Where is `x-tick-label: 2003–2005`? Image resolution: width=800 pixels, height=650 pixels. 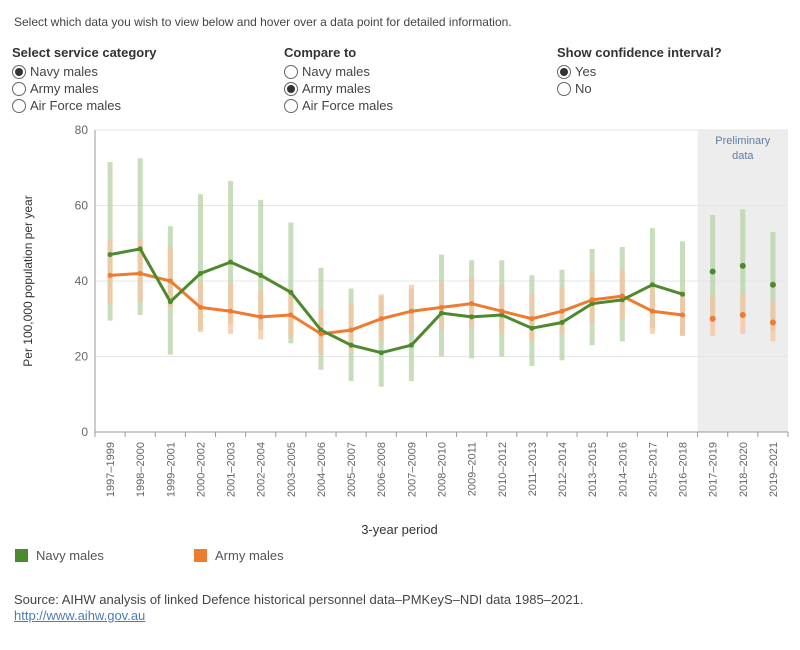 x-tick-label: 2003–2005 is located at coordinates (292, 469).